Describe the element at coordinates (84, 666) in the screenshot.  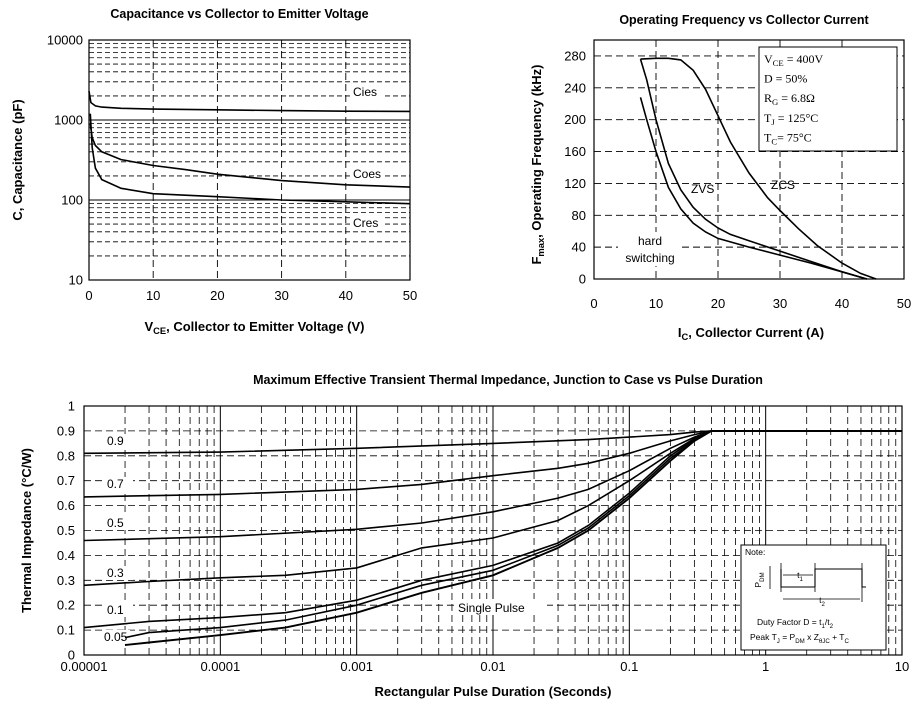
I see `x-tick-label: 0.00001` at that location.